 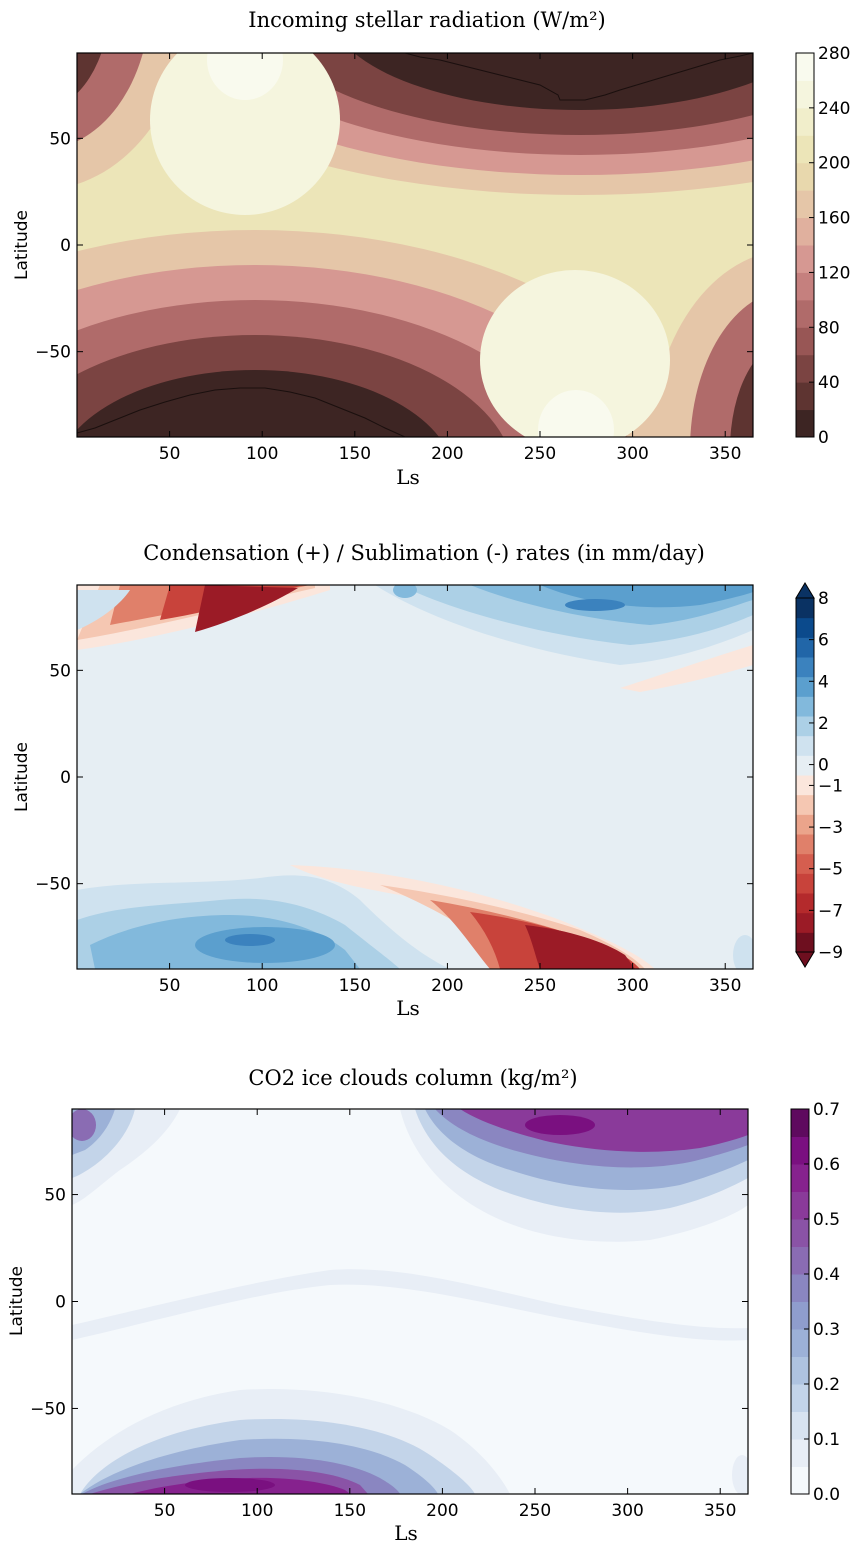 I want to click on co2-clouds-northwest, so click(x=126, y=1157).